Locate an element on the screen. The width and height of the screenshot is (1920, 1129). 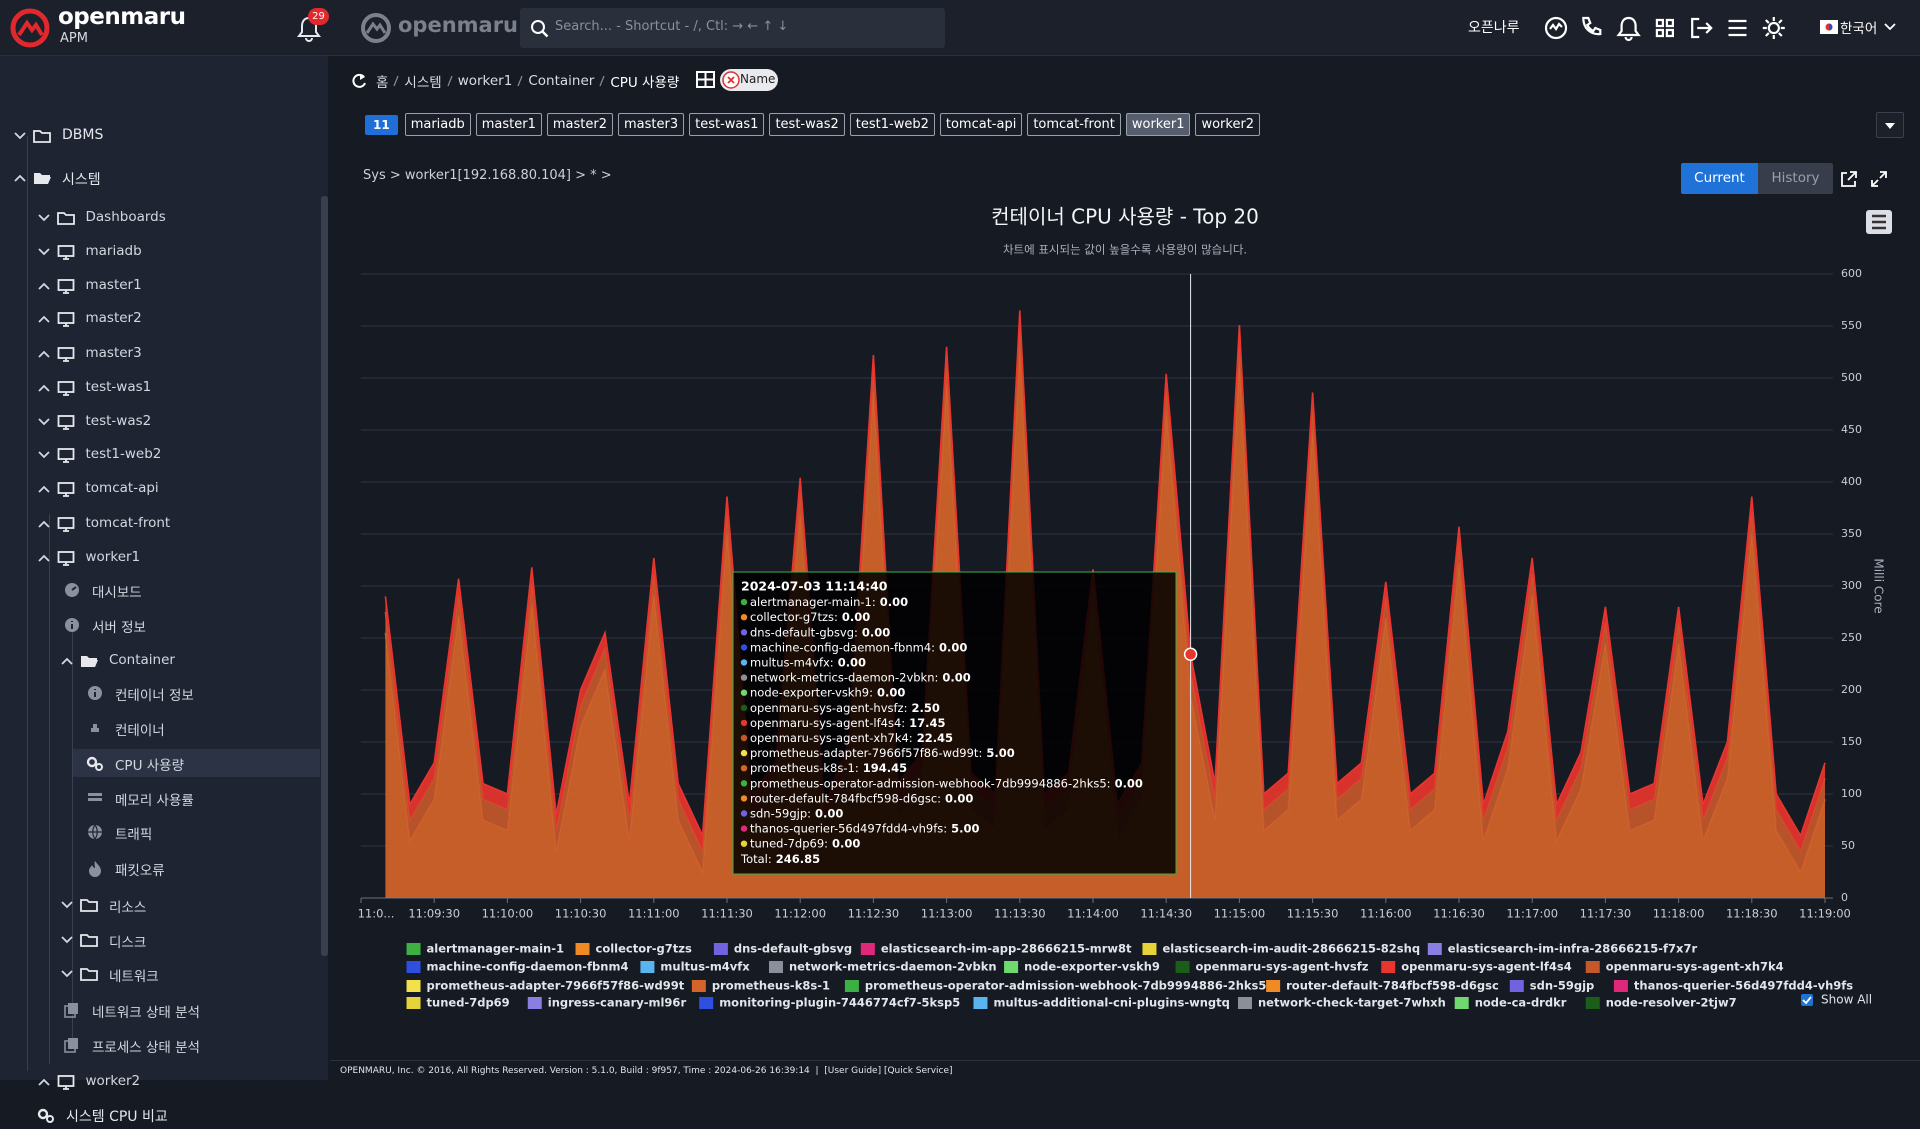
sidebar-item: CPU 사용량 is located at coordinates (196, 763).